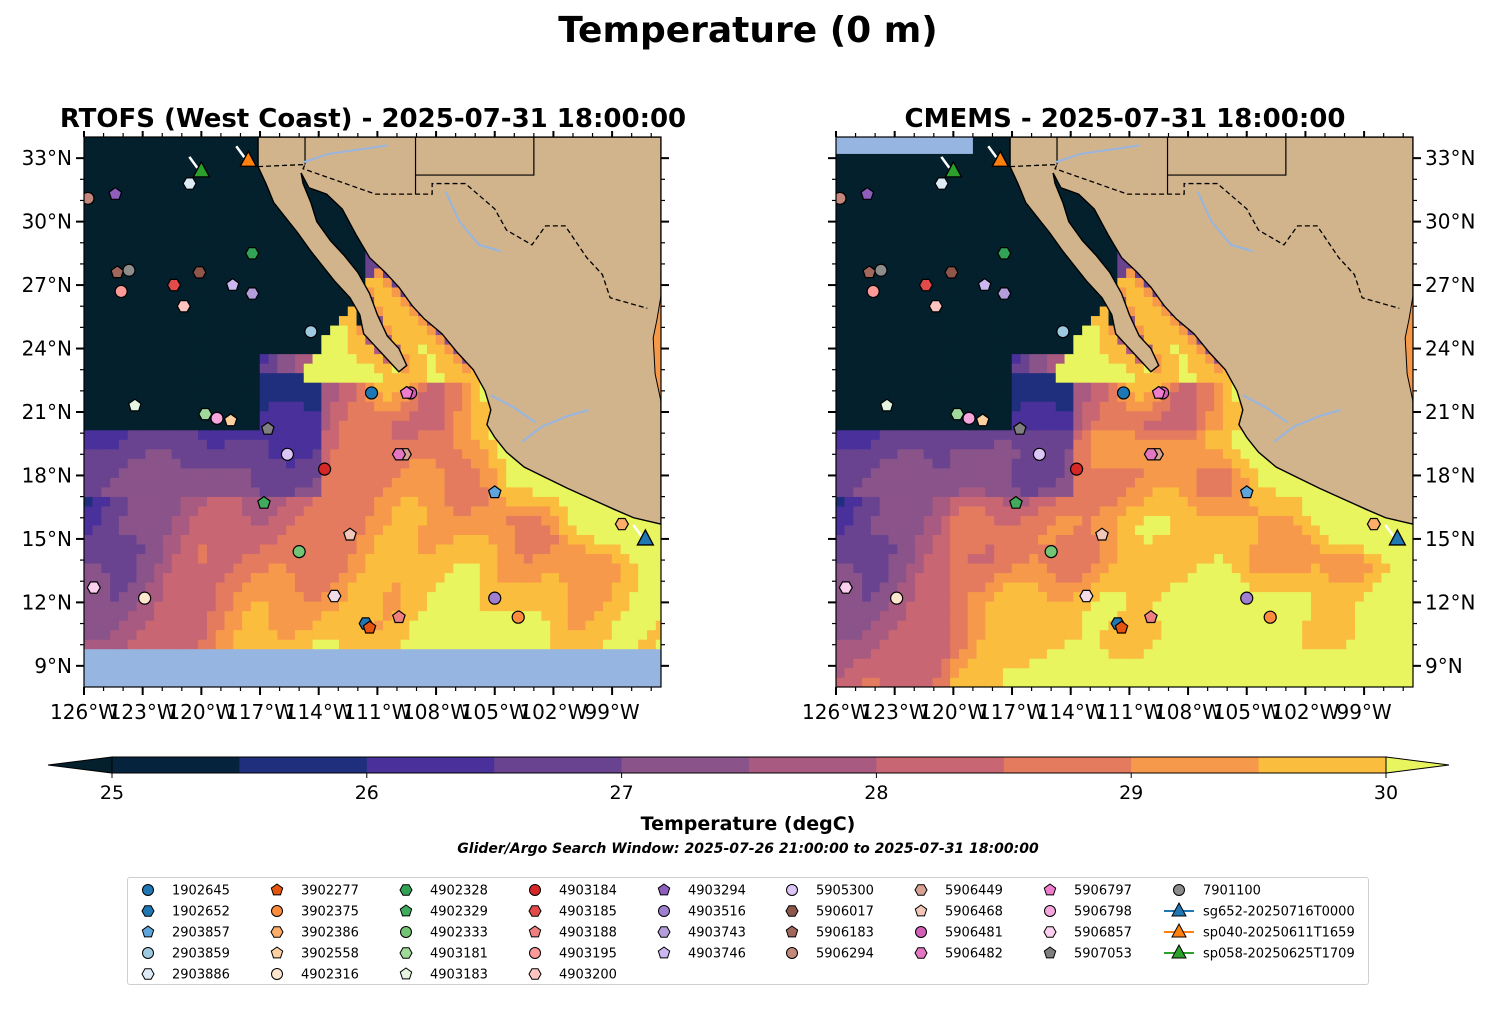 Image resolution: width=1497 pixels, height=1014 pixels. Describe the element at coordinates (1450, 412) in the screenshot. I see `ytick-label: 21°N` at that location.